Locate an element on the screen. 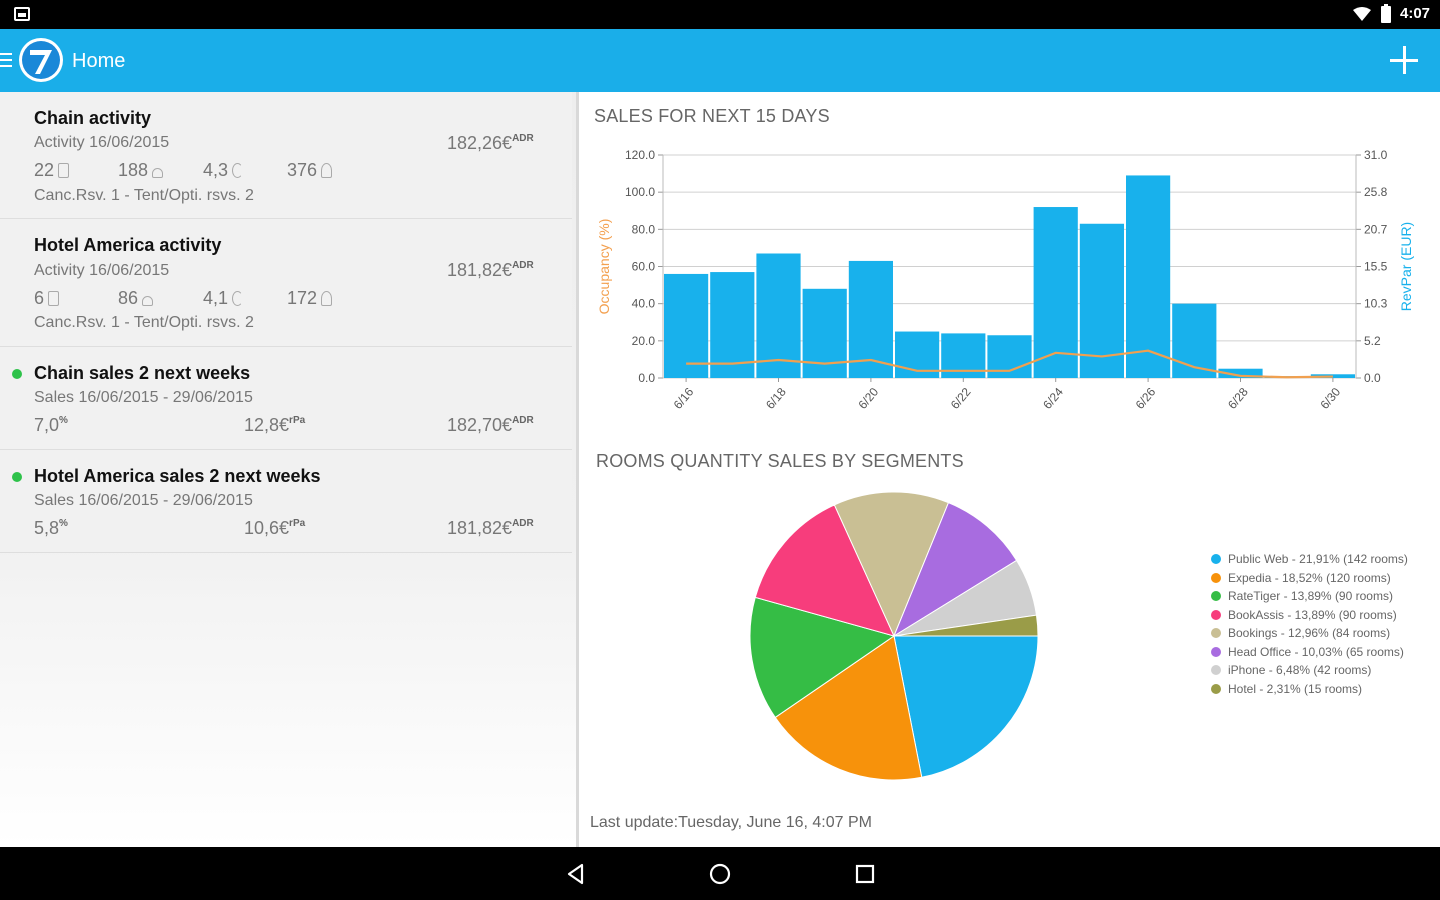  legend-item: BookAssis - 13,89% (90 rooms) is located at coordinates (1309, 615).